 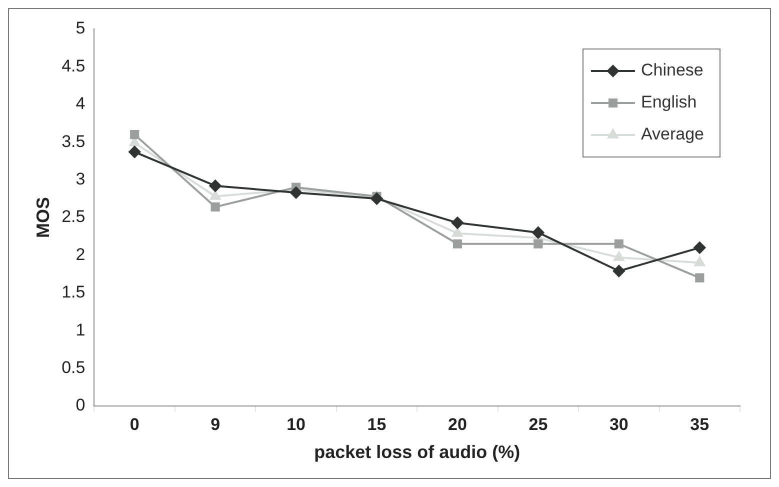 What do you see at coordinates (668, 102) in the screenshot?
I see `legend-label: English` at bounding box center [668, 102].